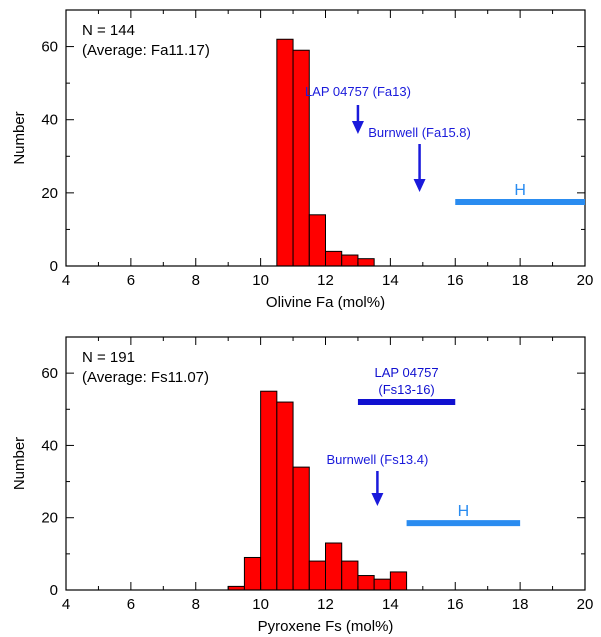  Describe the element at coordinates (326, 626) in the screenshot. I see `x-axis-label-pyroxene: Pyroxene Fs (mol%)` at that location.